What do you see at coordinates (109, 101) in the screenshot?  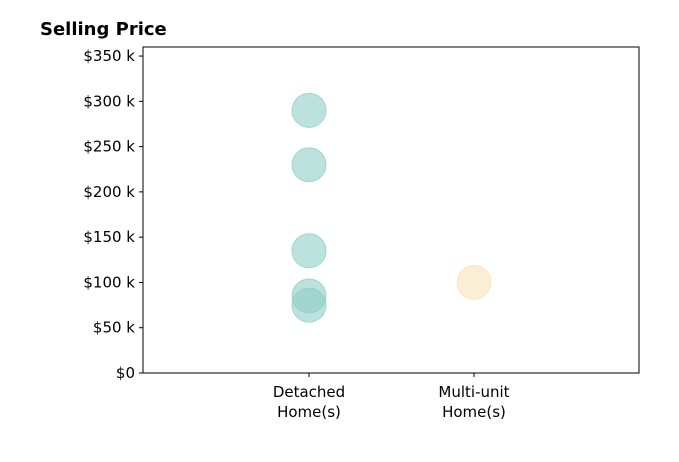 I see `y-tick-label: $300 k` at bounding box center [109, 101].